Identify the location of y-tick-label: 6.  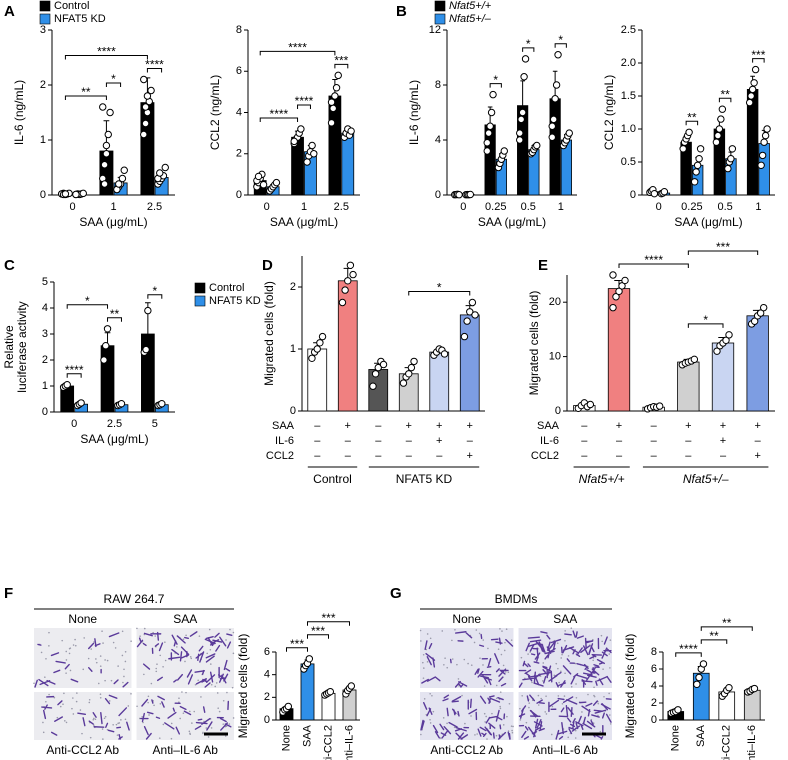
(267, 652).